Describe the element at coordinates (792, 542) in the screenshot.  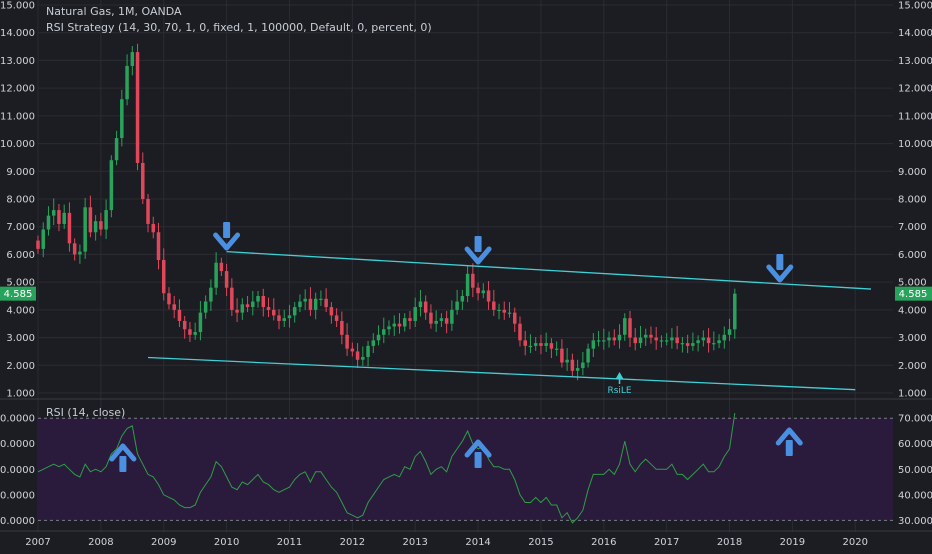
I see `x-tick-label: 2019` at that location.